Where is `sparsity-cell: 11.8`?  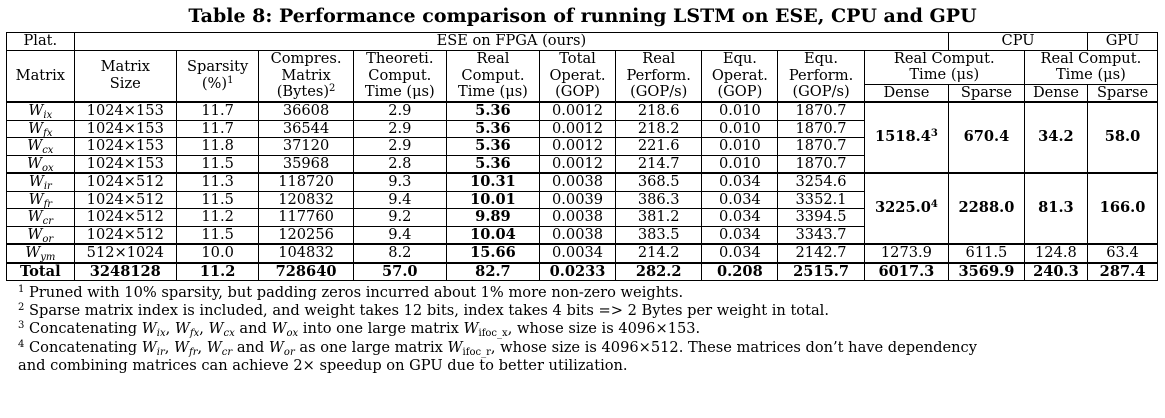 sparsity-cell: 11.8 is located at coordinates (217, 146).